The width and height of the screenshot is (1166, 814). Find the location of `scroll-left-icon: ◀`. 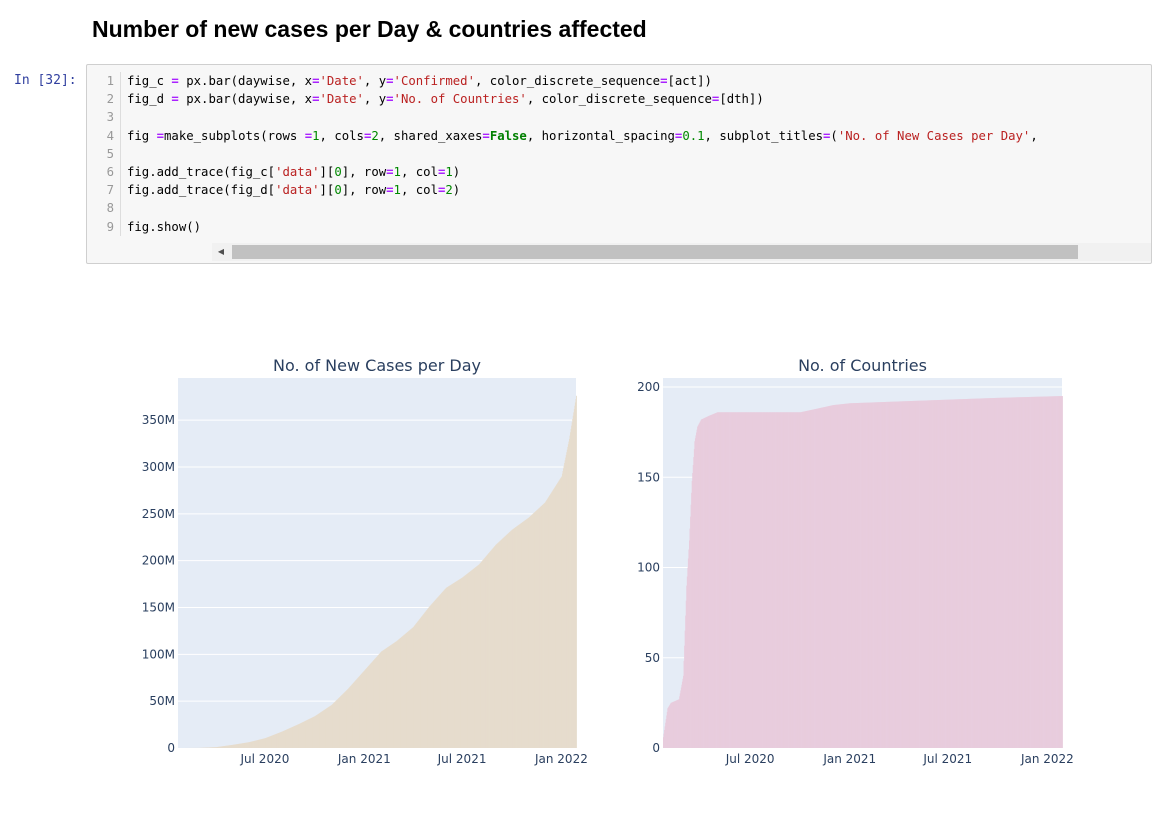

scroll-left-icon: ◀ is located at coordinates (221, 251).